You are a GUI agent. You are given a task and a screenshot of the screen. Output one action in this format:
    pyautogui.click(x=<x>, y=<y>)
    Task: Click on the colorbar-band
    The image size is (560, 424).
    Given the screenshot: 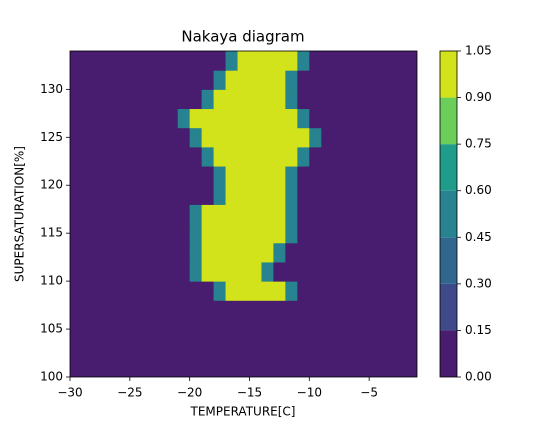 What is the action you would take?
    pyautogui.click(x=448, y=167)
    